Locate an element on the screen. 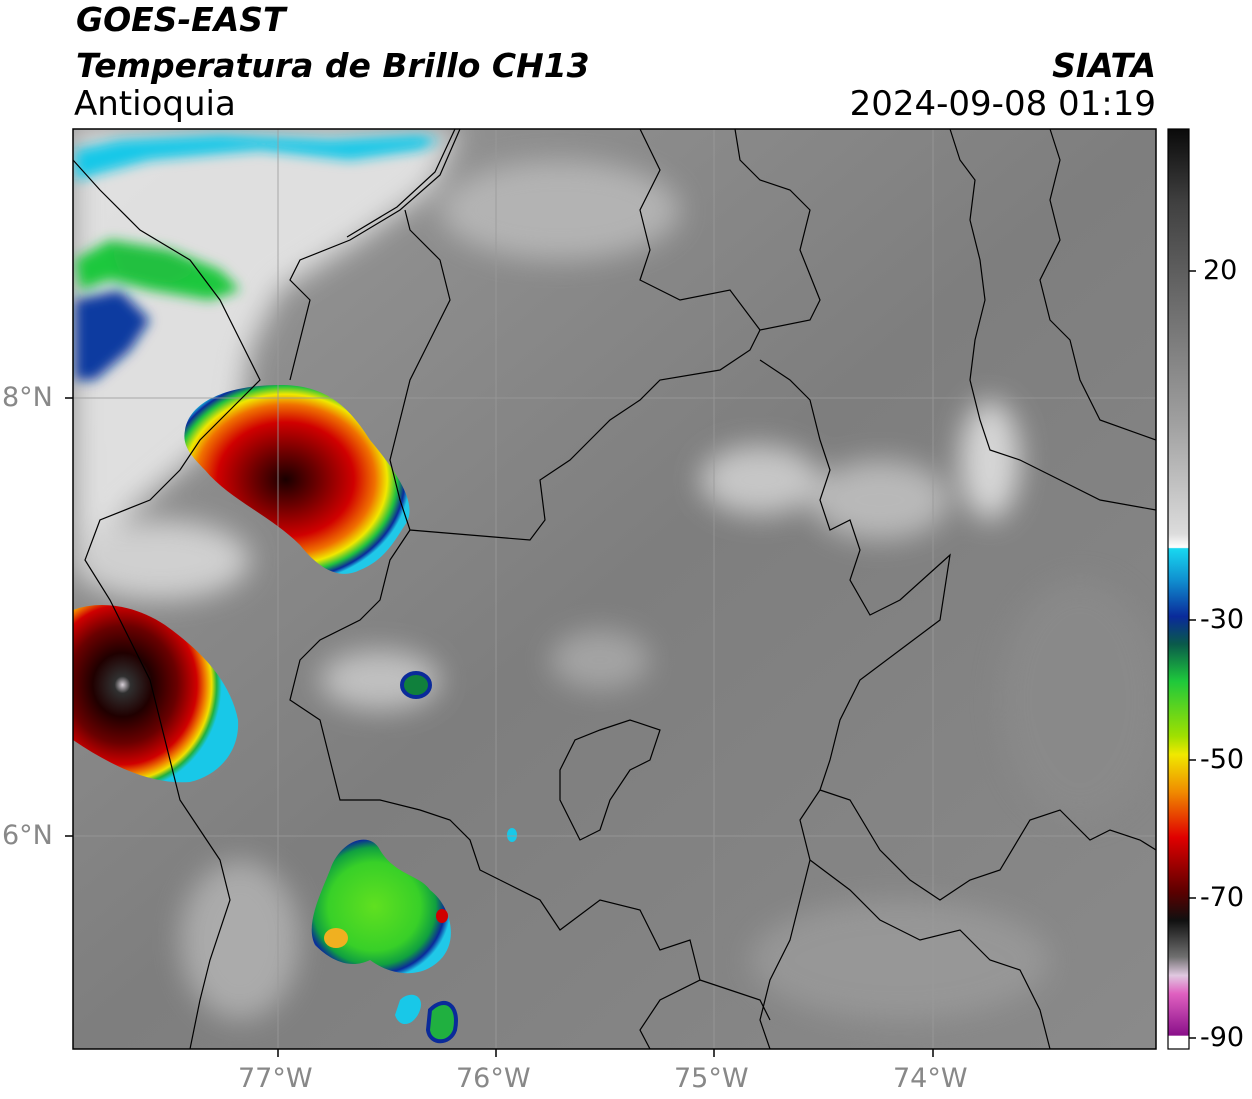 The image size is (1252, 1099). colorbar-ticks is located at coordinates (1192, 654).